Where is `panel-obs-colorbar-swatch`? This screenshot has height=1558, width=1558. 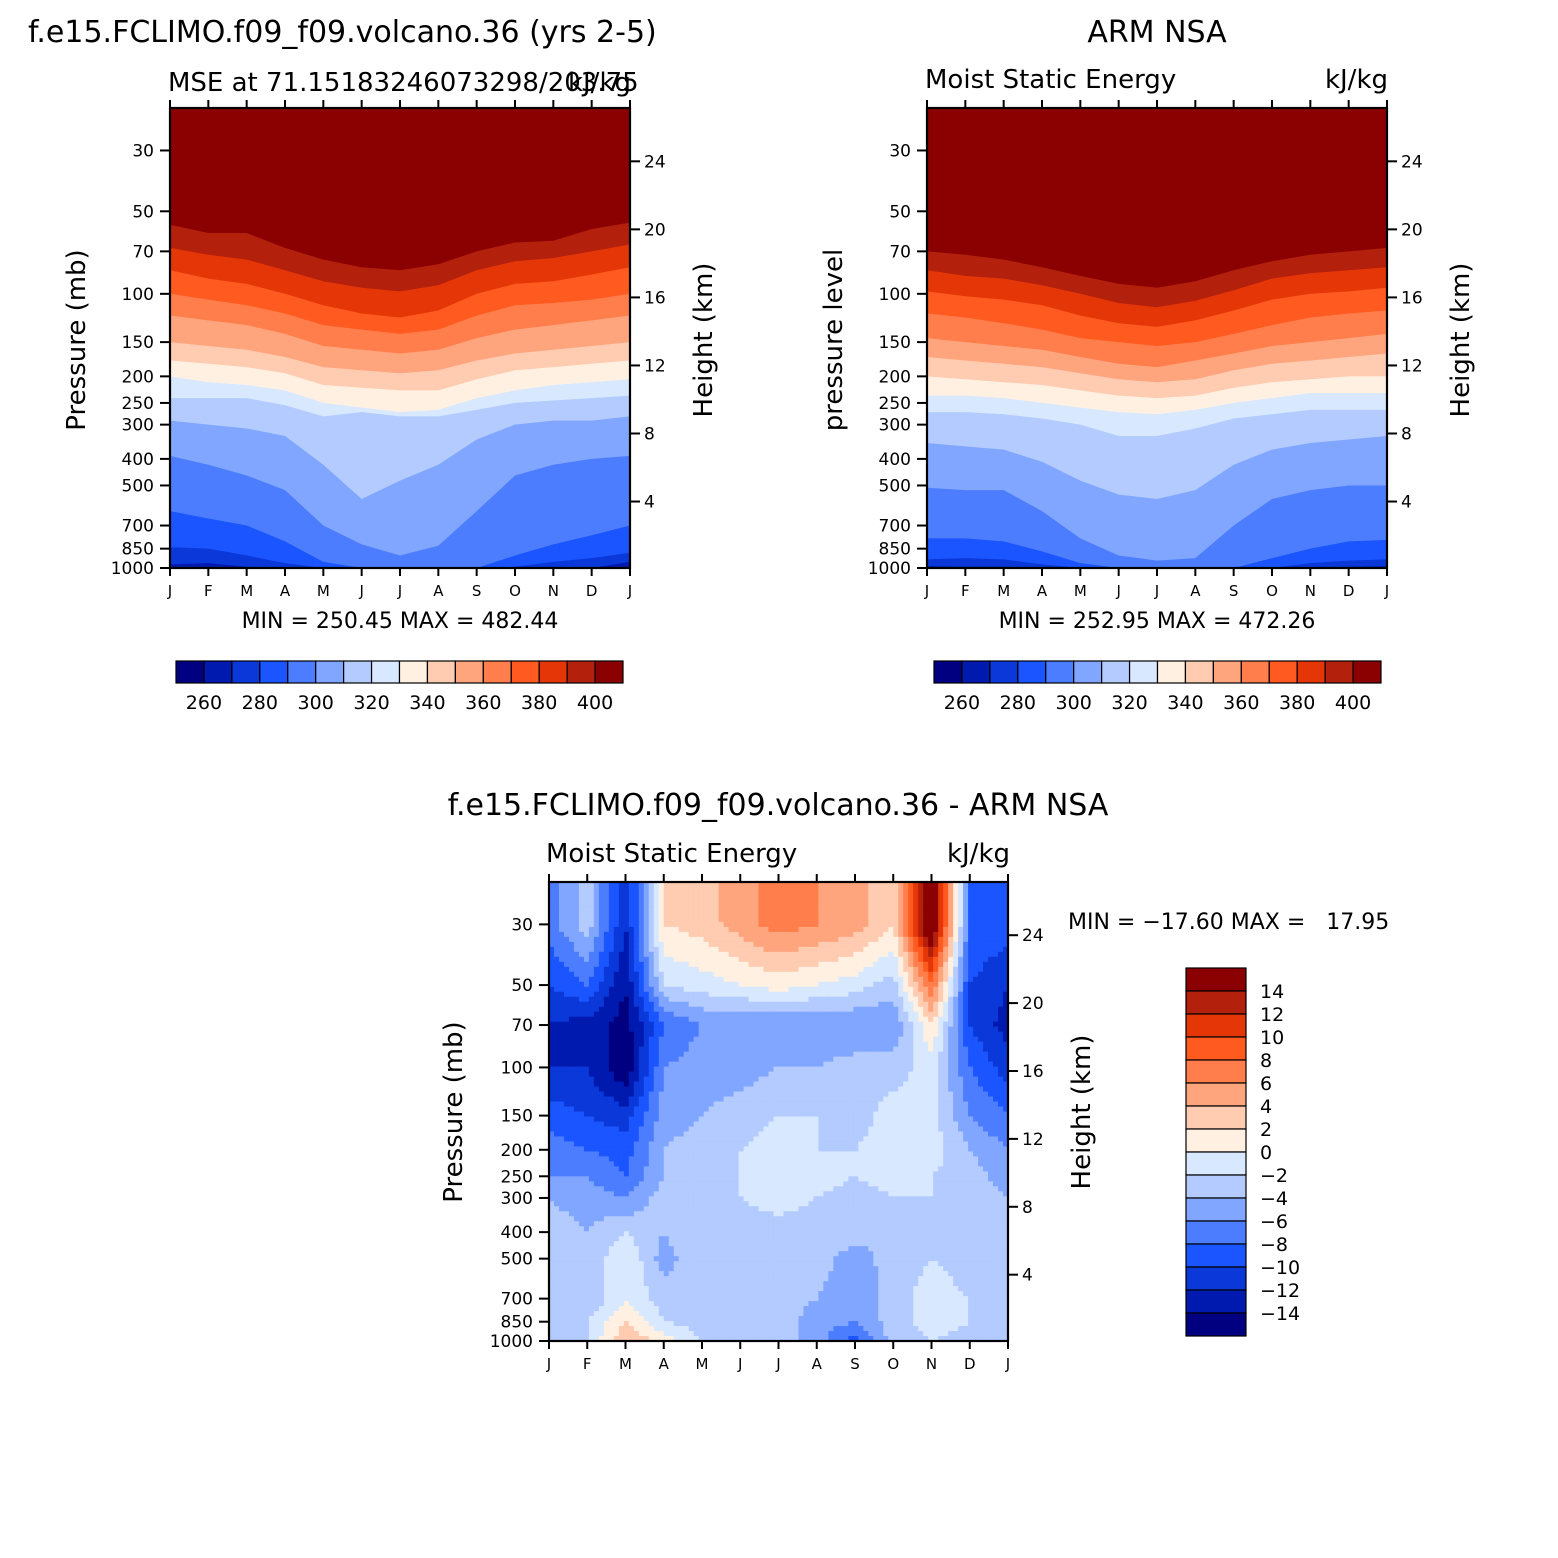 panel-obs-colorbar-swatch is located at coordinates (1339, 672).